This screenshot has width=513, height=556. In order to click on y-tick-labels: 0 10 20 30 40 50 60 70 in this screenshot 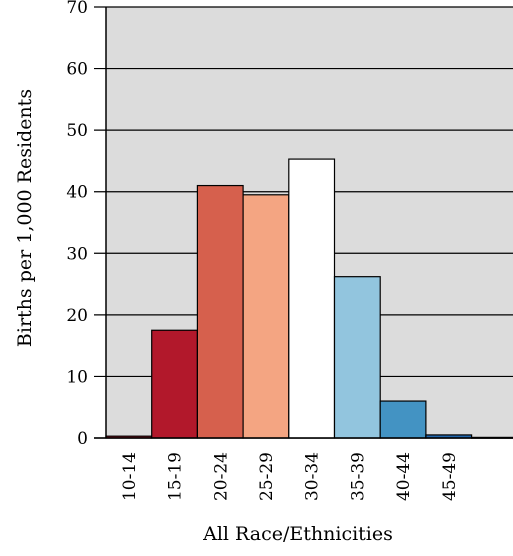, I will do `click(77, 224)`.